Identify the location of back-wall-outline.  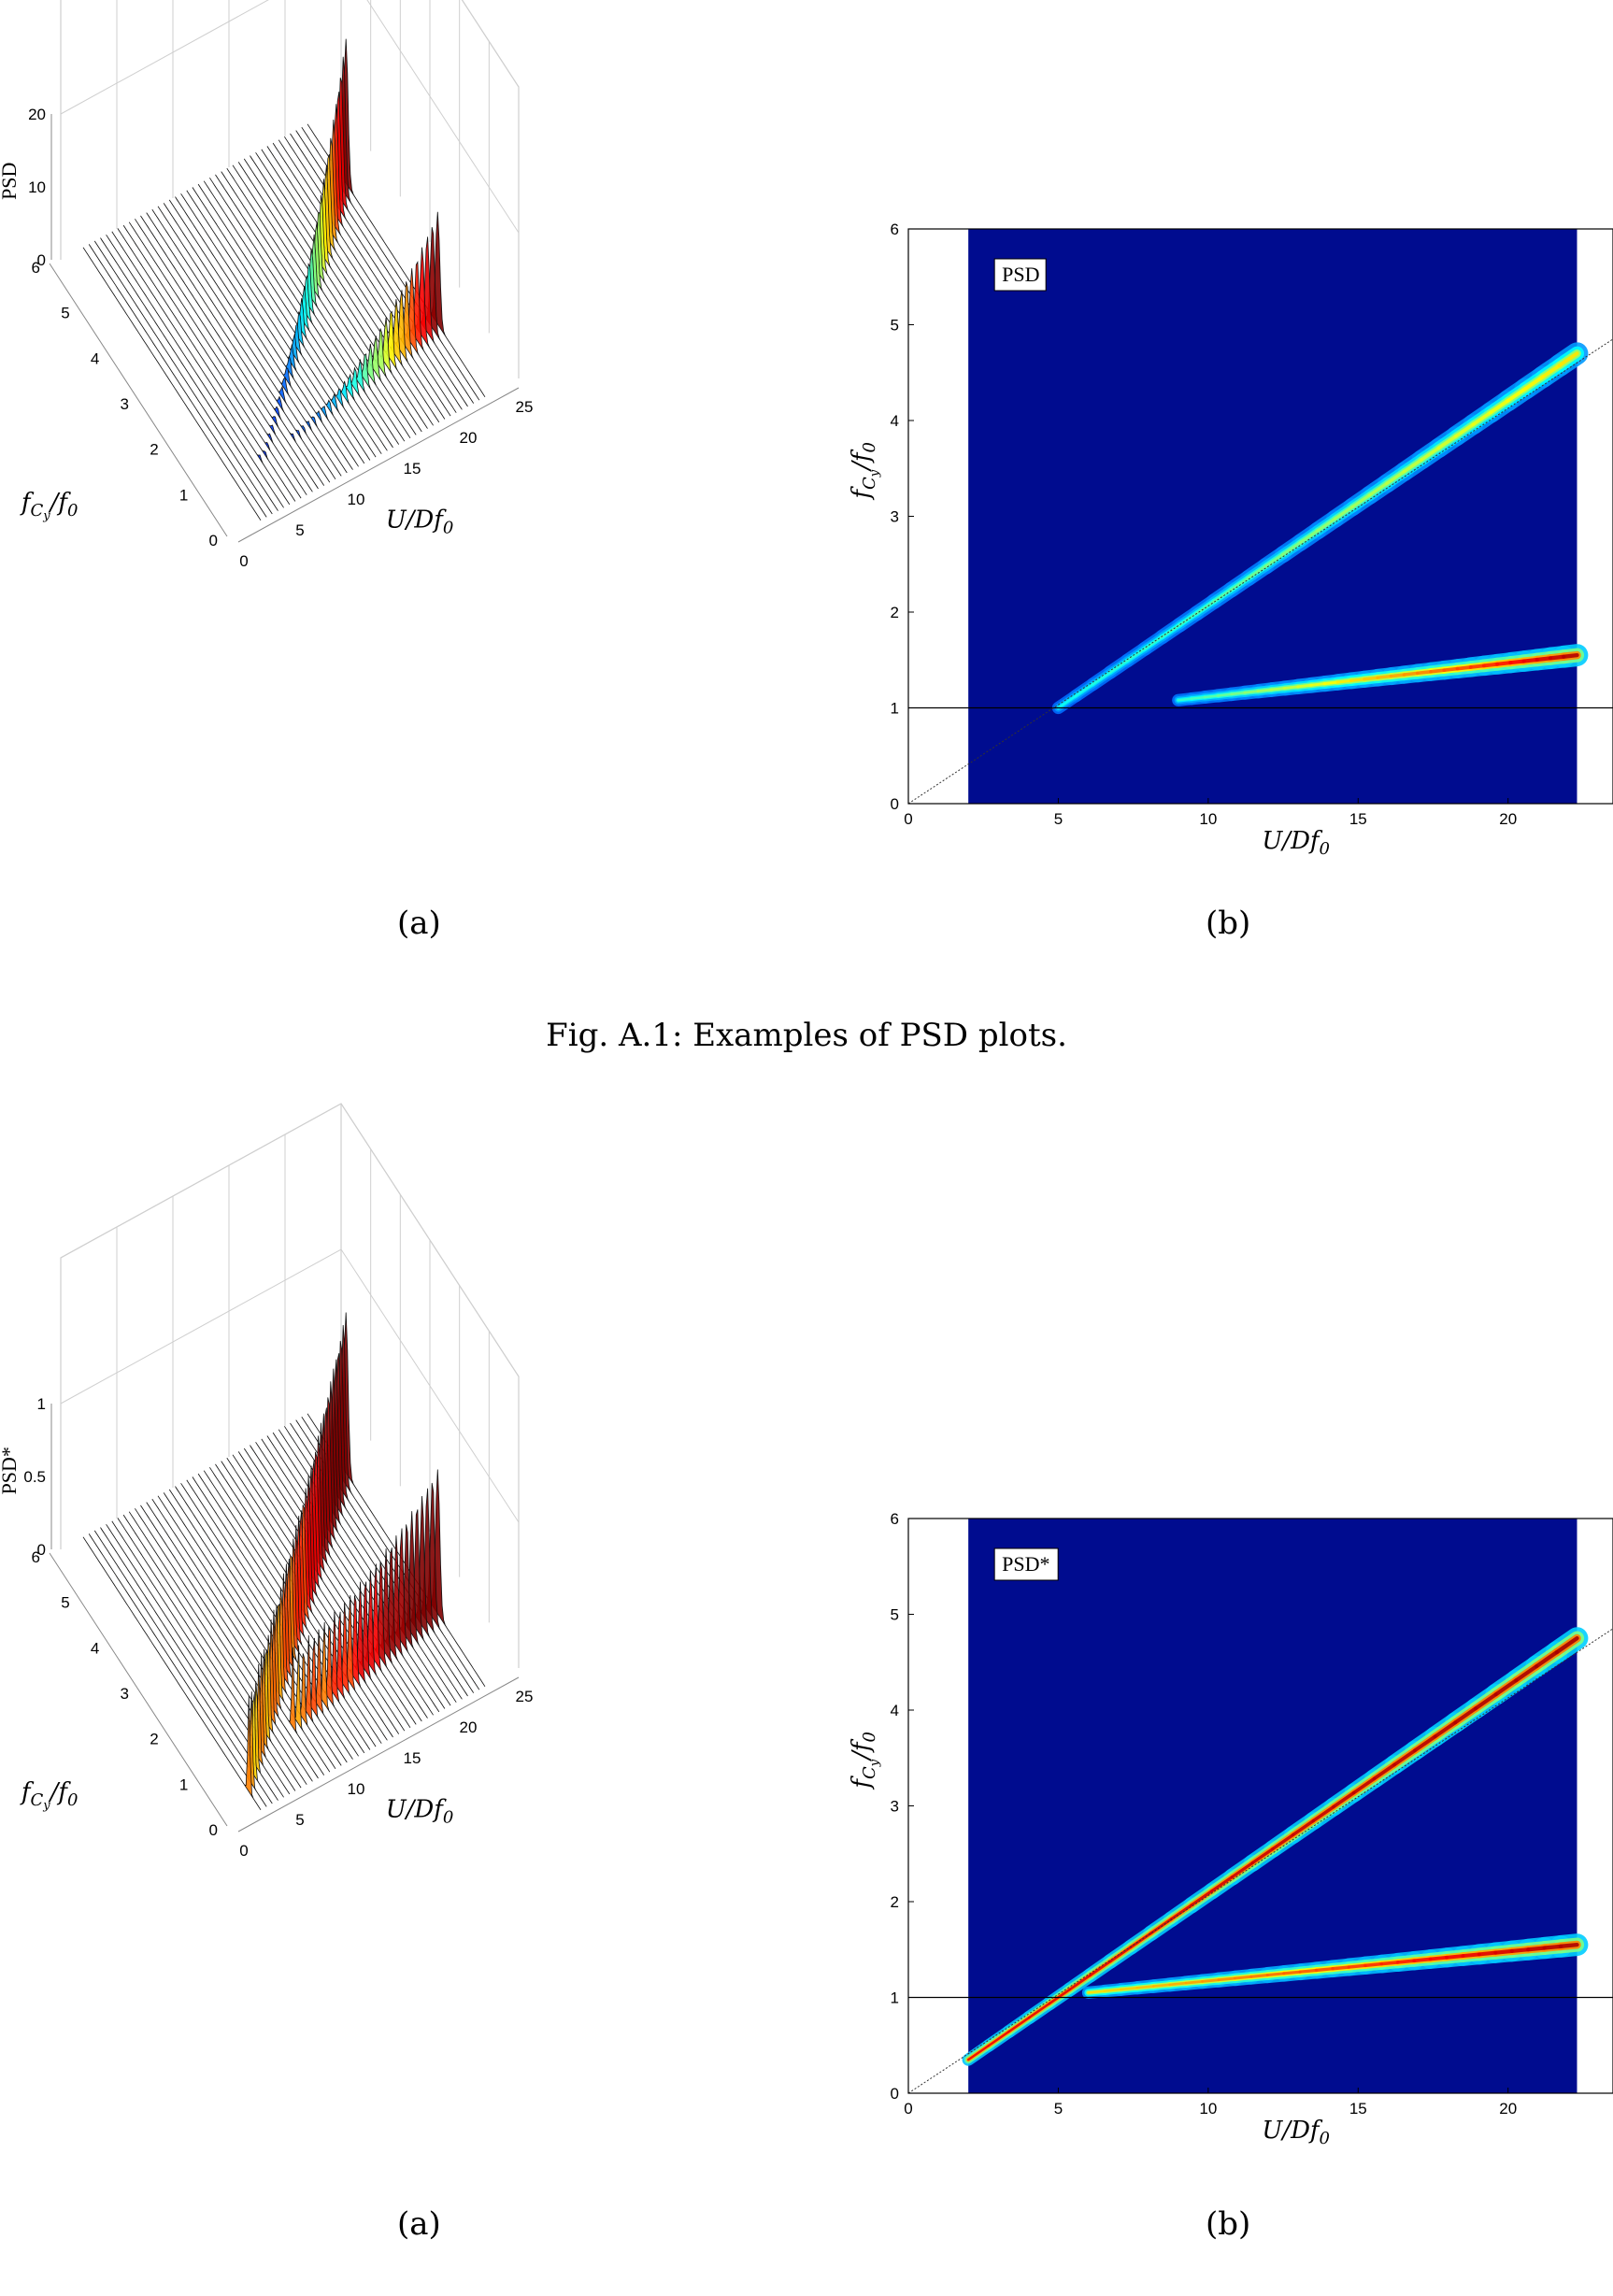
(290, 189).